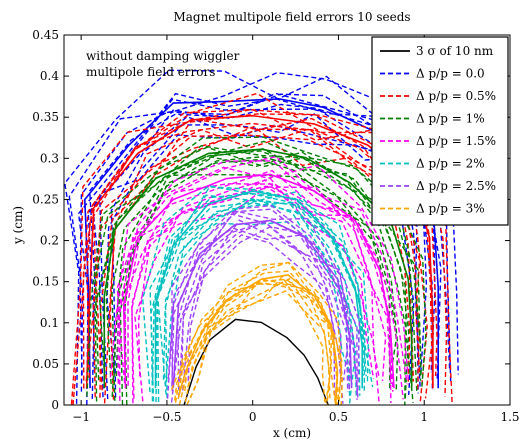  I want to click on y-tick-label: 0.35, so click(45, 117).